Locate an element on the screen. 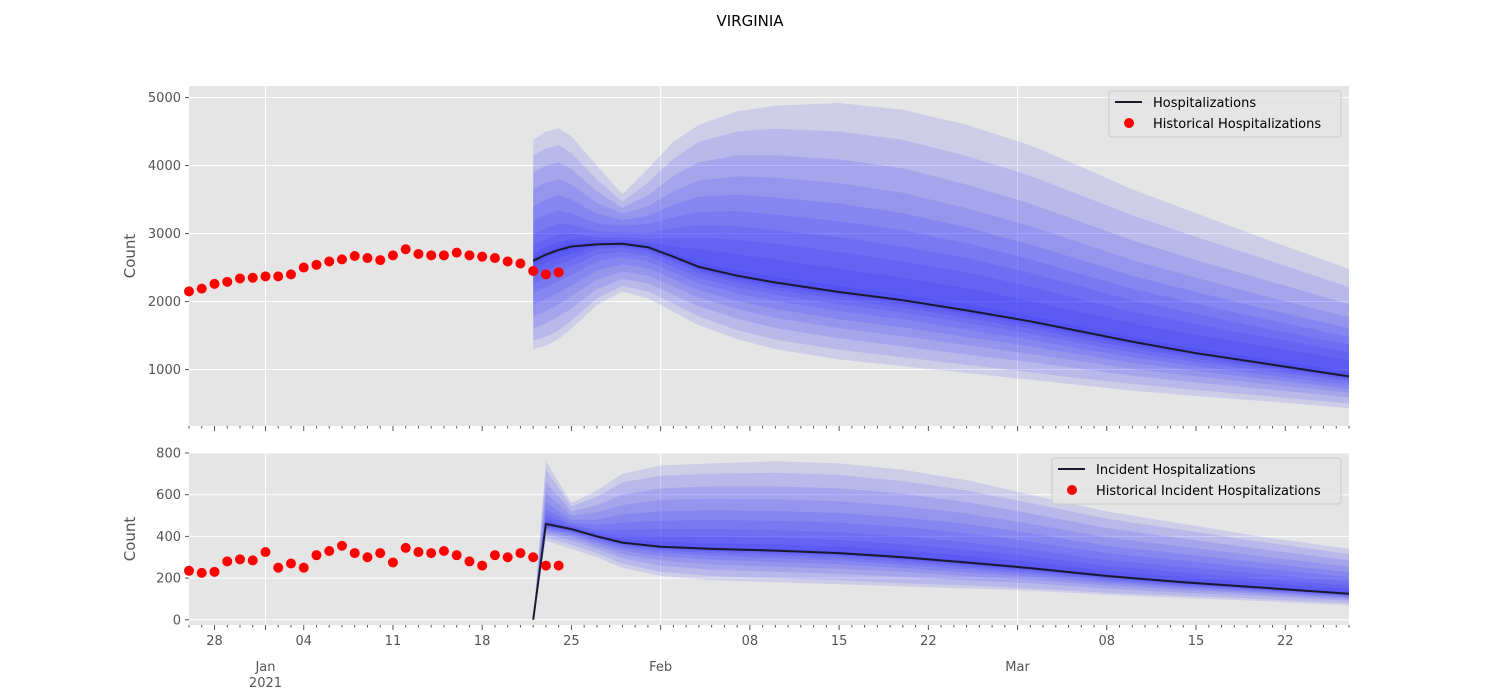 The height and width of the screenshot is (700, 1500). y-tick-label: 3000 is located at coordinates (164, 234).